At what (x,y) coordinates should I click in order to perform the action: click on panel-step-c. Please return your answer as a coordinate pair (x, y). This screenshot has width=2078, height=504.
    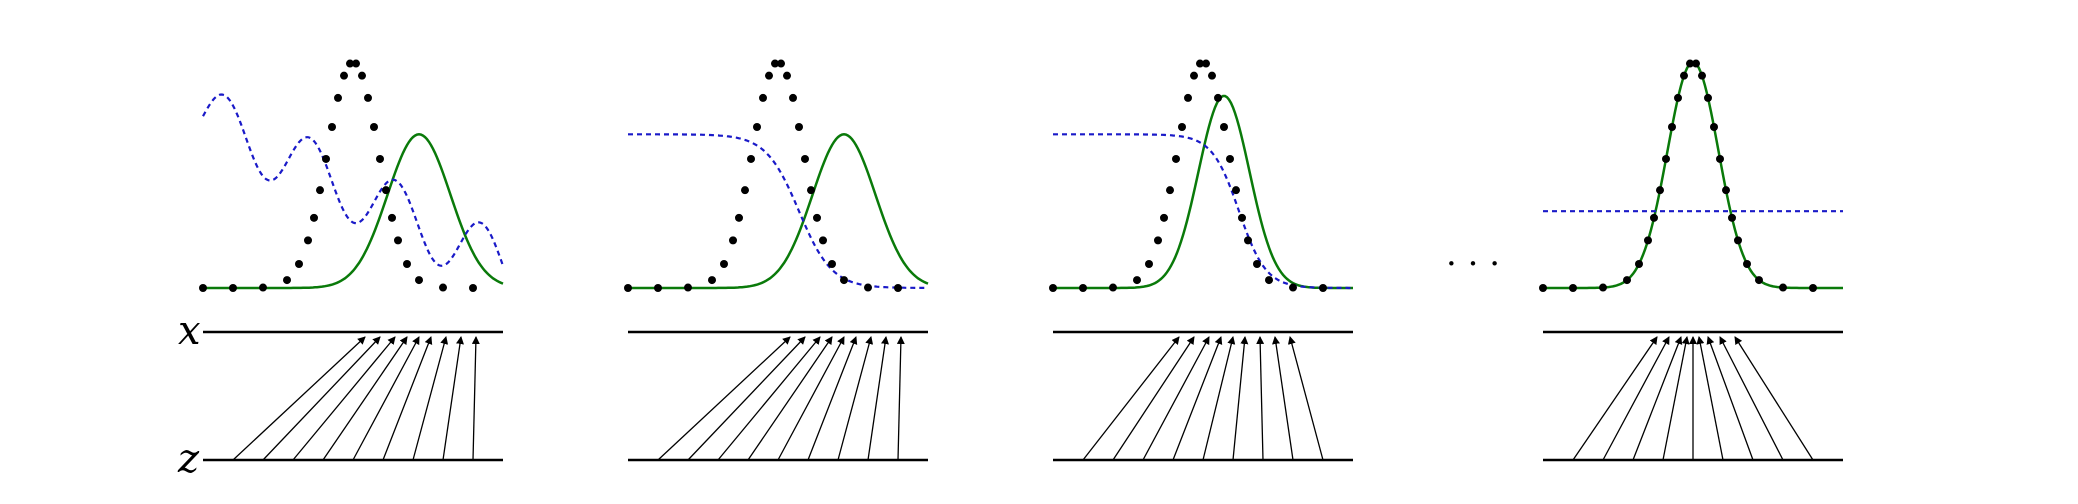
    Looking at the image, I should click on (1201, 260).